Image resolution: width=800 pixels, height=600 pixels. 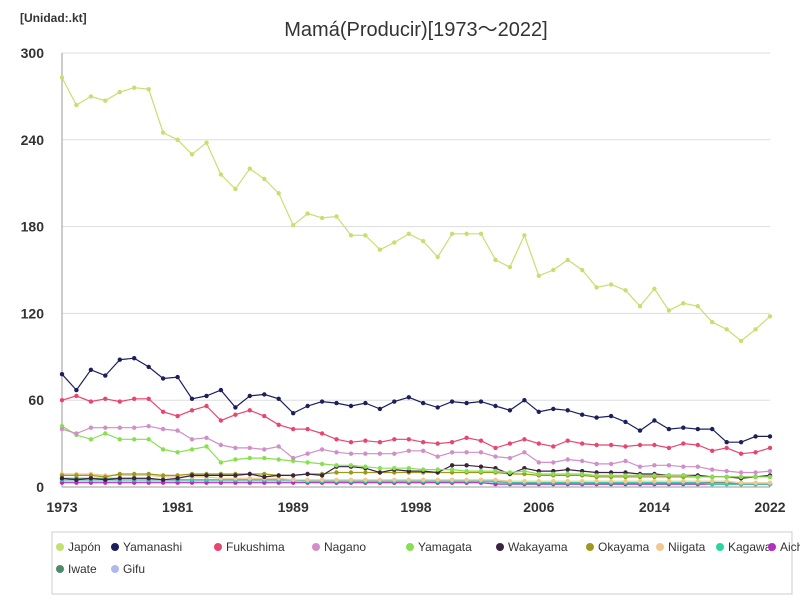 I want to click on legend-item-iwate: Iwate, so click(x=76, y=569).